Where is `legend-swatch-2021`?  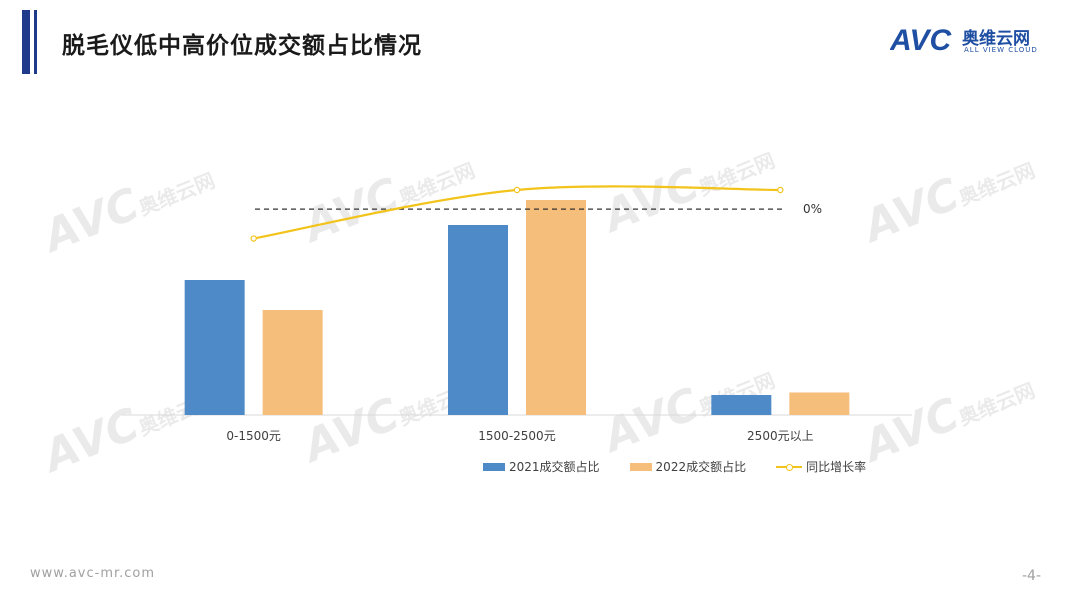 legend-swatch-2021 is located at coordinates (494, 466).